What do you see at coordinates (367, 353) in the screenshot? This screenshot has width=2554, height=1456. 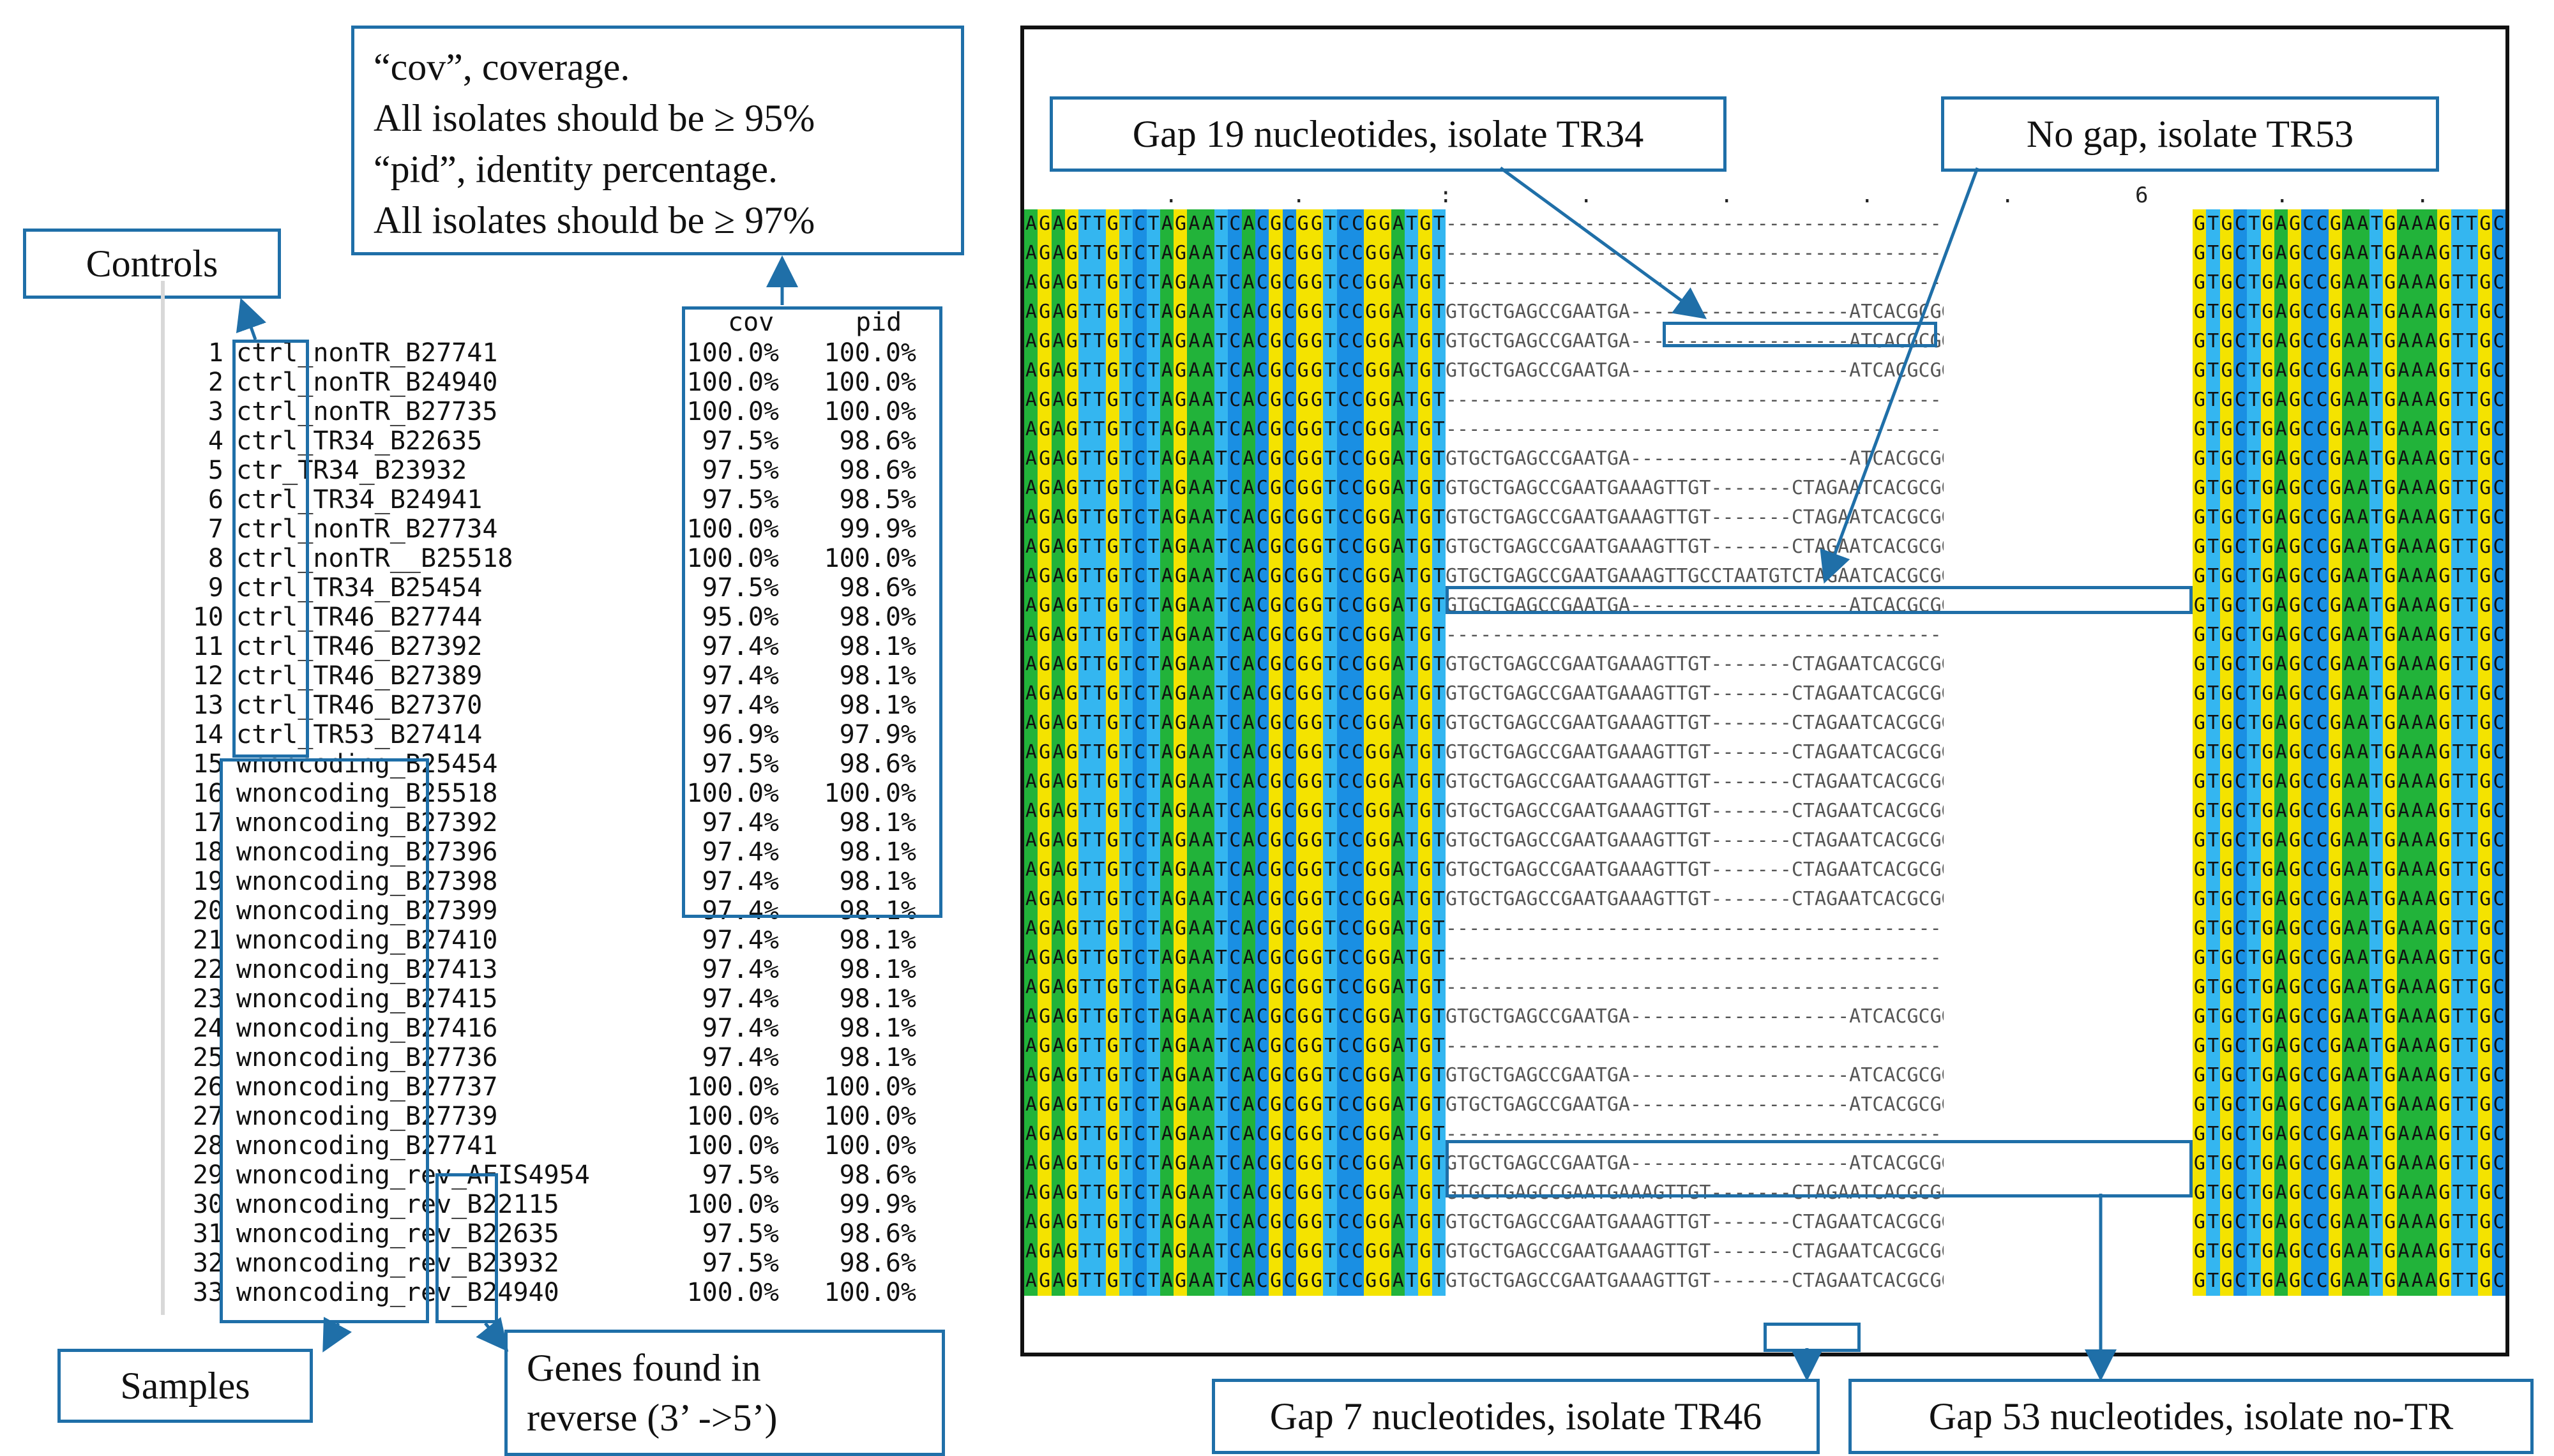 I see `sample-name: ctrl_nonTR_B27741` at bounding box center [367, 353].